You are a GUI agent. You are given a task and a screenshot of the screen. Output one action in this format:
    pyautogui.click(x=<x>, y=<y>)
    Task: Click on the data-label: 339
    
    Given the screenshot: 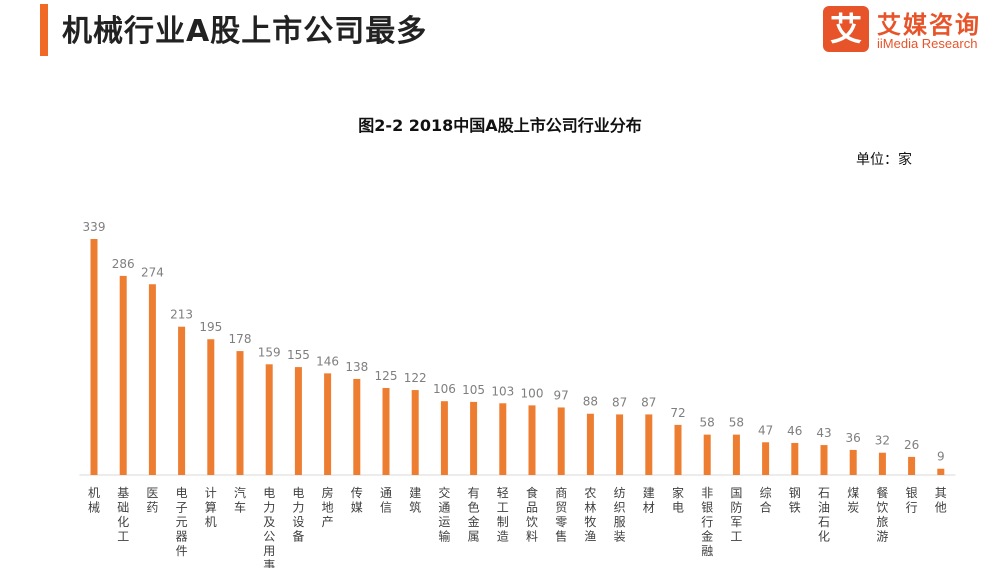 What is the action you would take?
    pyautogui.click(x=94, y=227)
    